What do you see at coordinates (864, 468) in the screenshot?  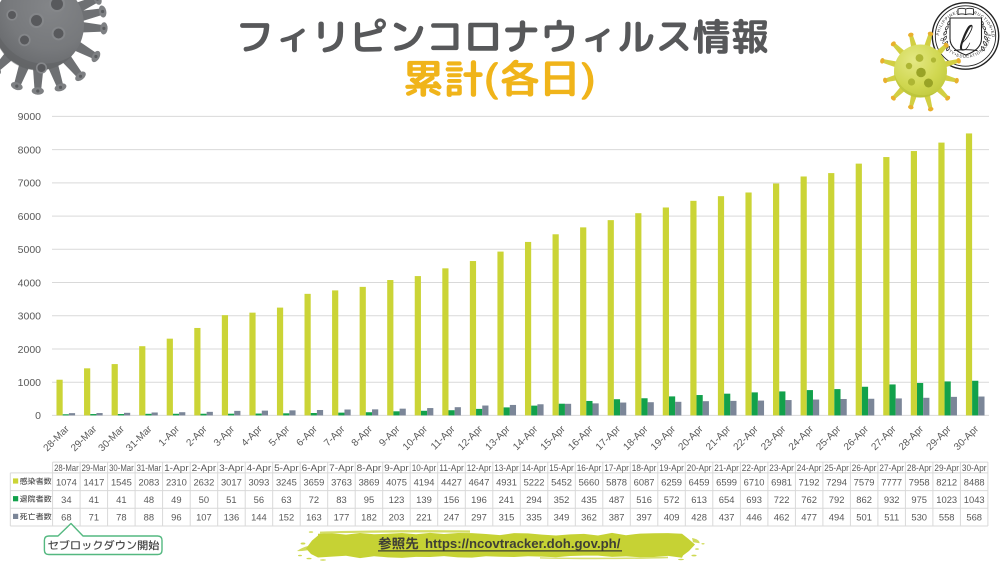 I see `svg-text: 26-Apr` at bounding box center [864, 468].